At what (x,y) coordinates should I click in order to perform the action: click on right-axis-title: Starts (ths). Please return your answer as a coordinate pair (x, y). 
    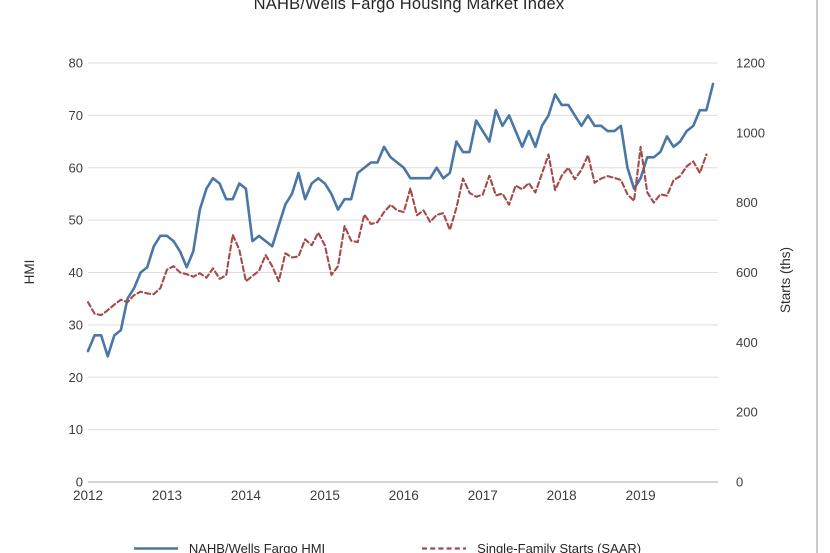
    Looking at the image, I should click on (785, 280).